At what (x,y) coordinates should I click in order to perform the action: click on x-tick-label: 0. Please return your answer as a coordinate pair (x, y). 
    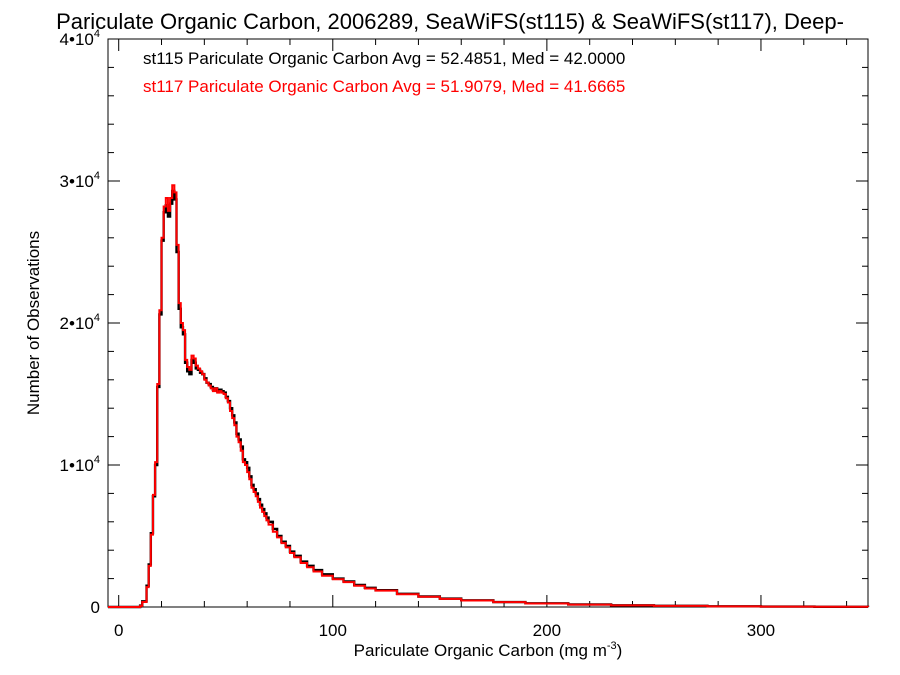
    Looking at the image, I should click on (118, 630).